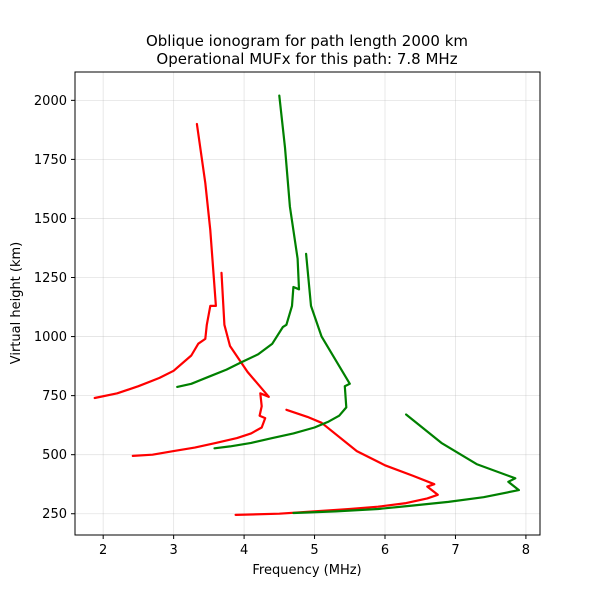 The height and width of the screenshot is (600, 600). I want to click on y-tick-label: 500, so click(54, 455).